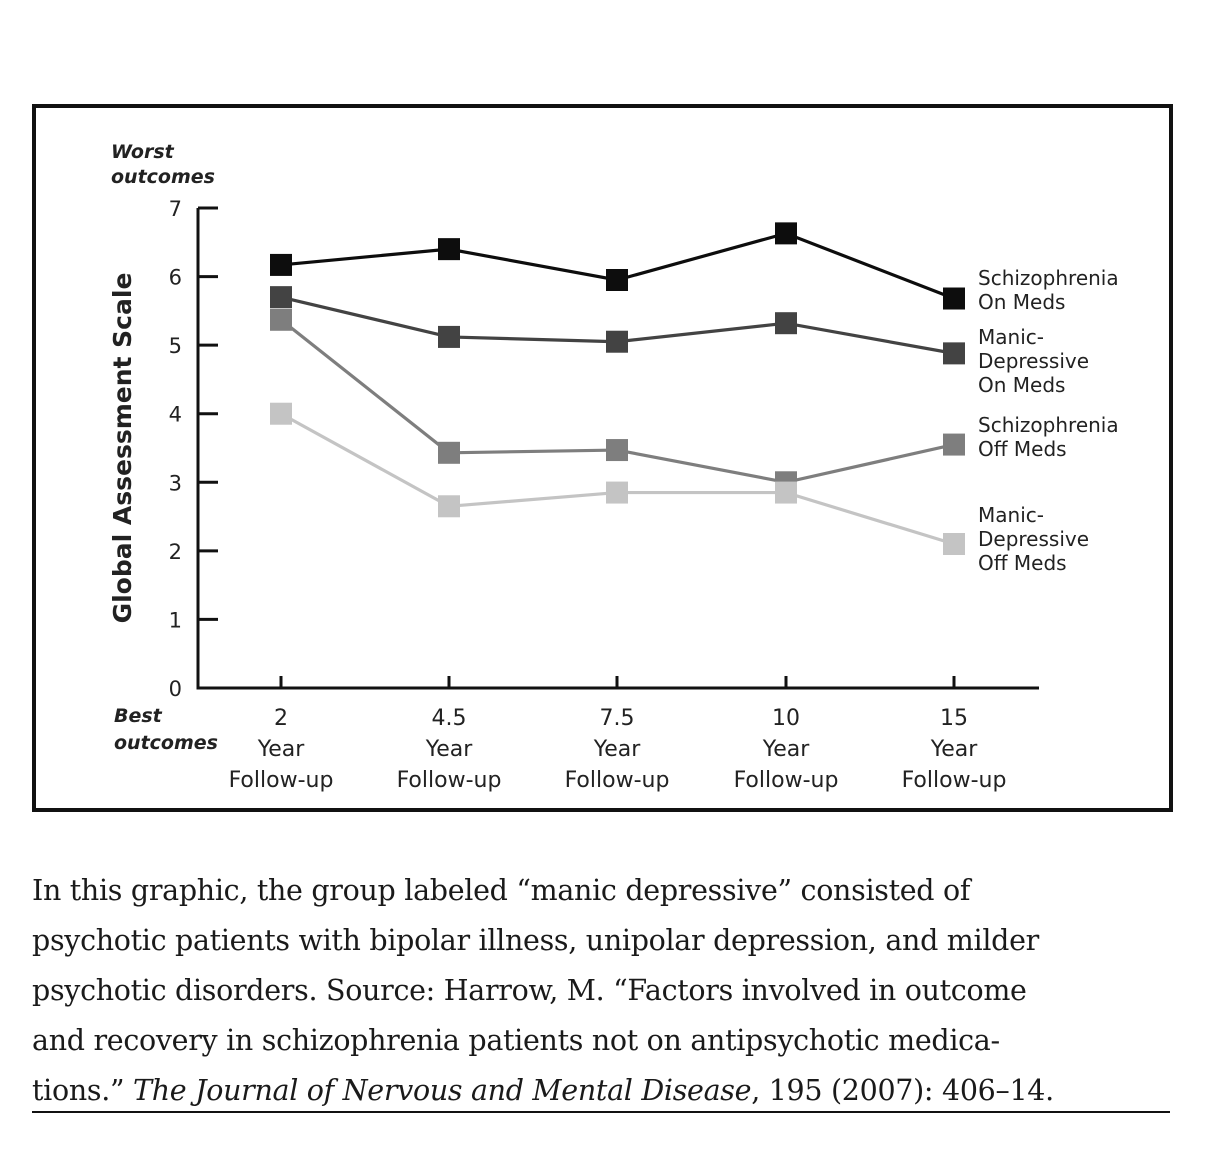  I want to click on y-axis-title: Global Assessment Scale, so click(122, 448).